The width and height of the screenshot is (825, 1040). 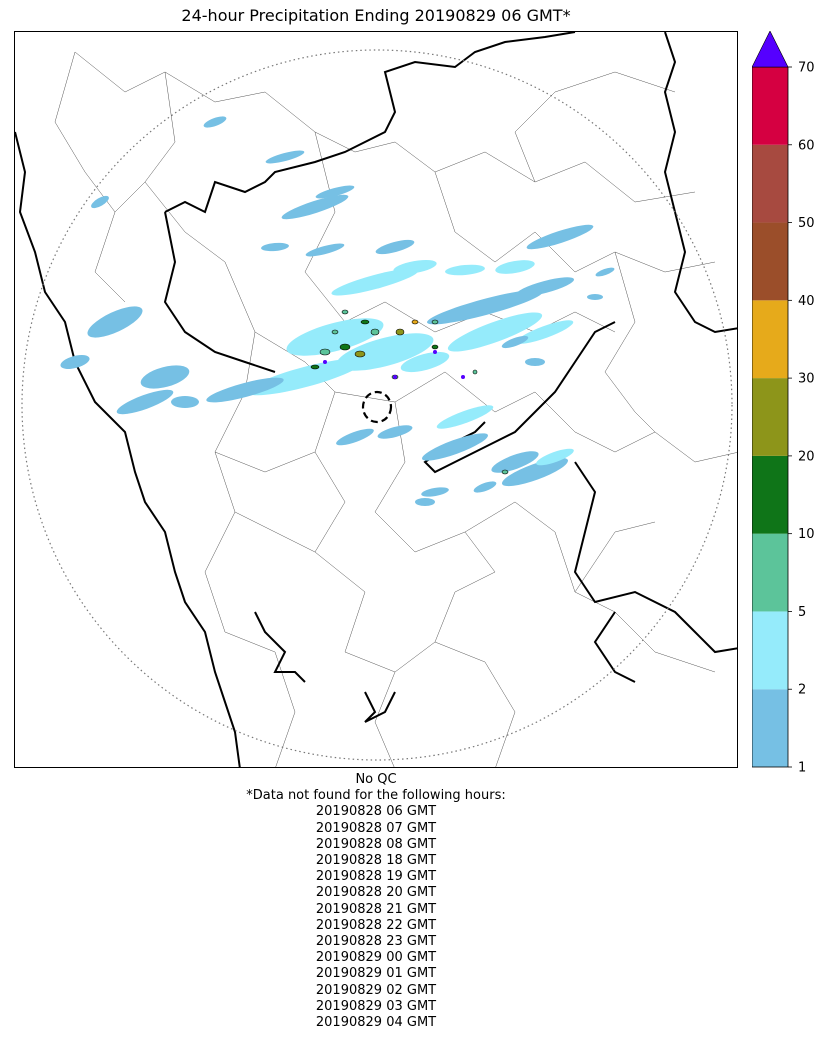 What do you see at coordinates (376, 893) in the screenshot?
I see `missing-hour-item: 20190828 20 GMT` at bounding box center [376, 893].